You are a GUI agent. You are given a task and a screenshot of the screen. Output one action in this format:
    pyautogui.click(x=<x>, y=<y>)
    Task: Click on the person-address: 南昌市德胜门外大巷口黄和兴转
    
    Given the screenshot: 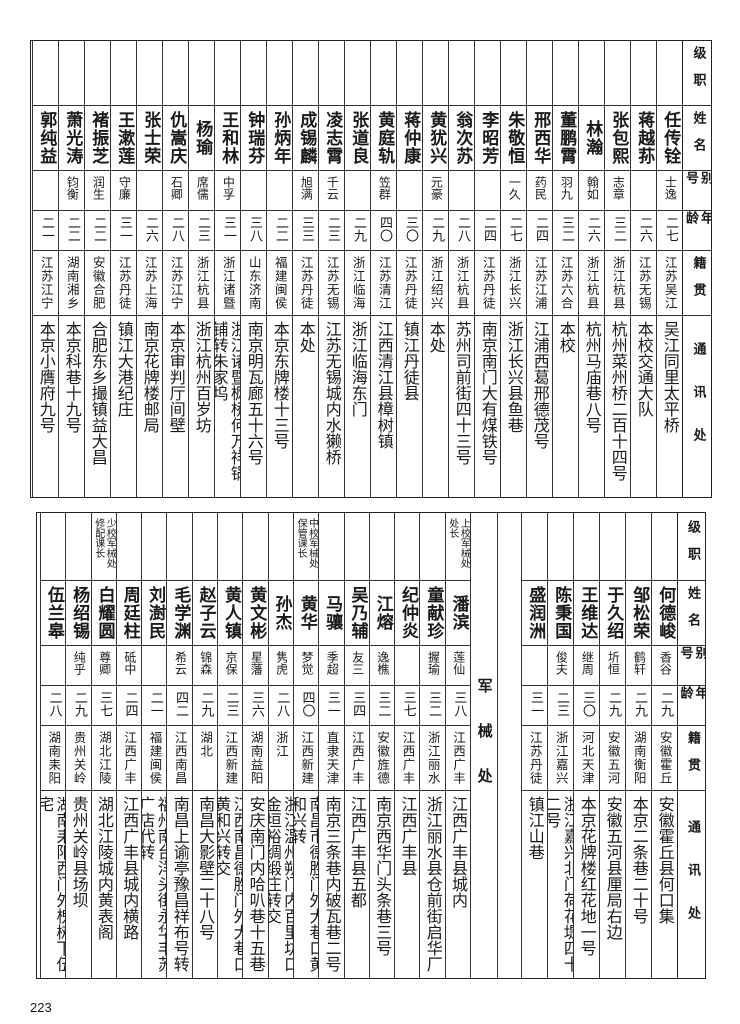 What is the action you would take?
    pyautogui.click(x=306, y=884)
    